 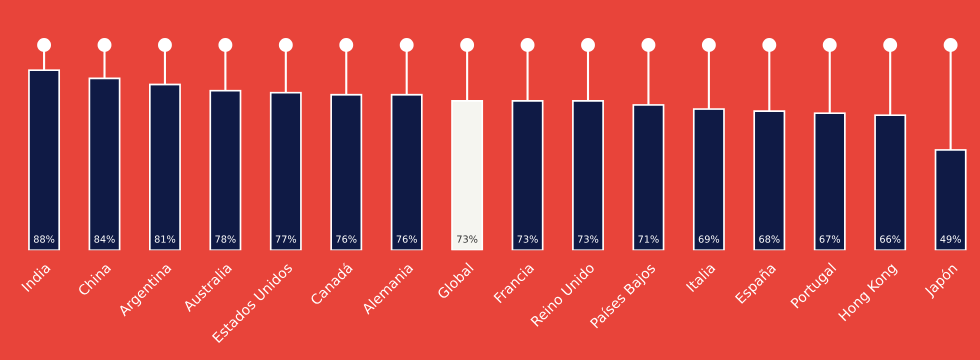 I want to click on data-label: 69%, so click(x=709, y=239).